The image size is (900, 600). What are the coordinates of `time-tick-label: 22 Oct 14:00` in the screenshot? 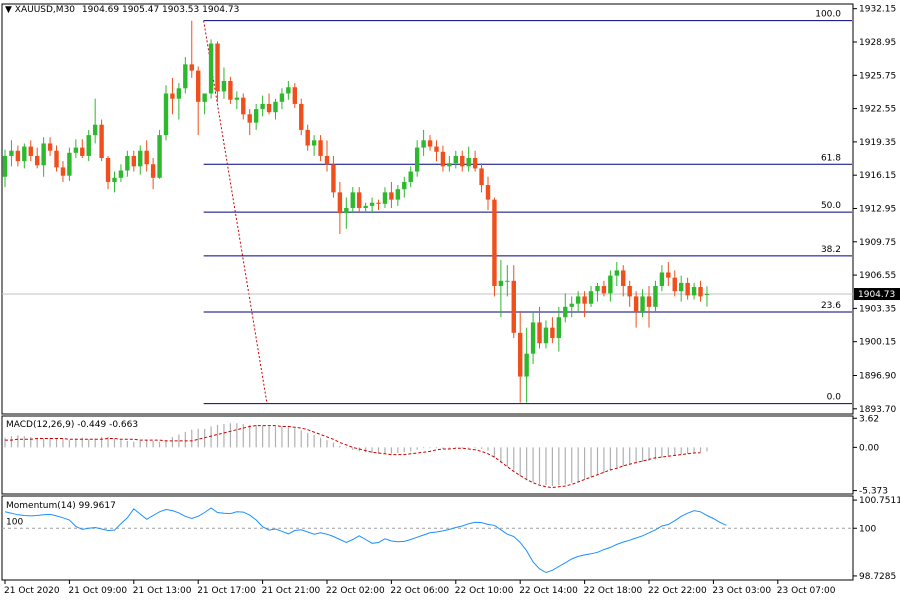 It's located at (548, 591).